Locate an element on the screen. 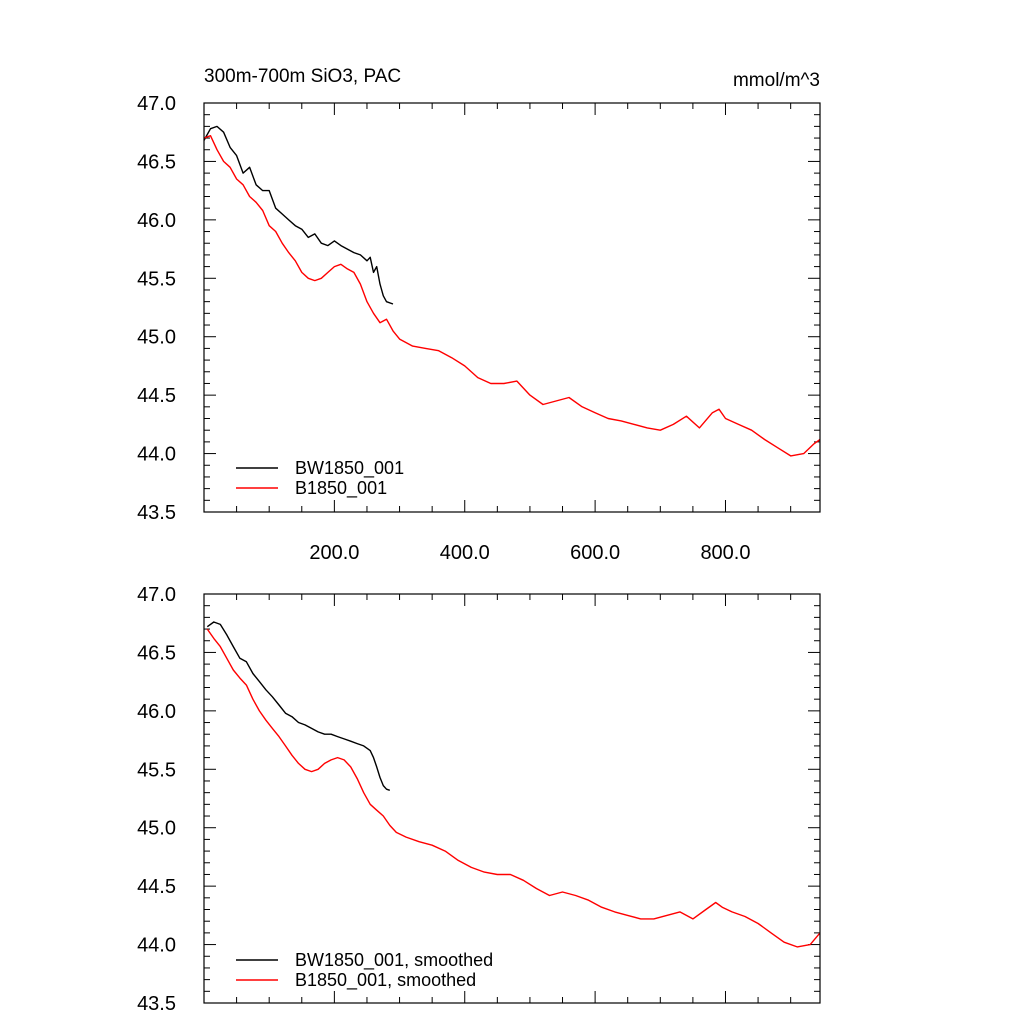 The height and width of the screenshot is (1024, 1024). x-tick-label: 200.0 is located at coordinates (334, 553).